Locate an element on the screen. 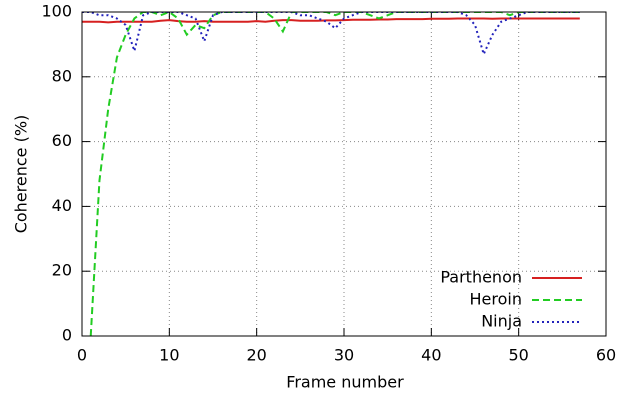 This screenshot has height=402, width=640. x-tick-label: 0 is located at coordinates (82, 355).